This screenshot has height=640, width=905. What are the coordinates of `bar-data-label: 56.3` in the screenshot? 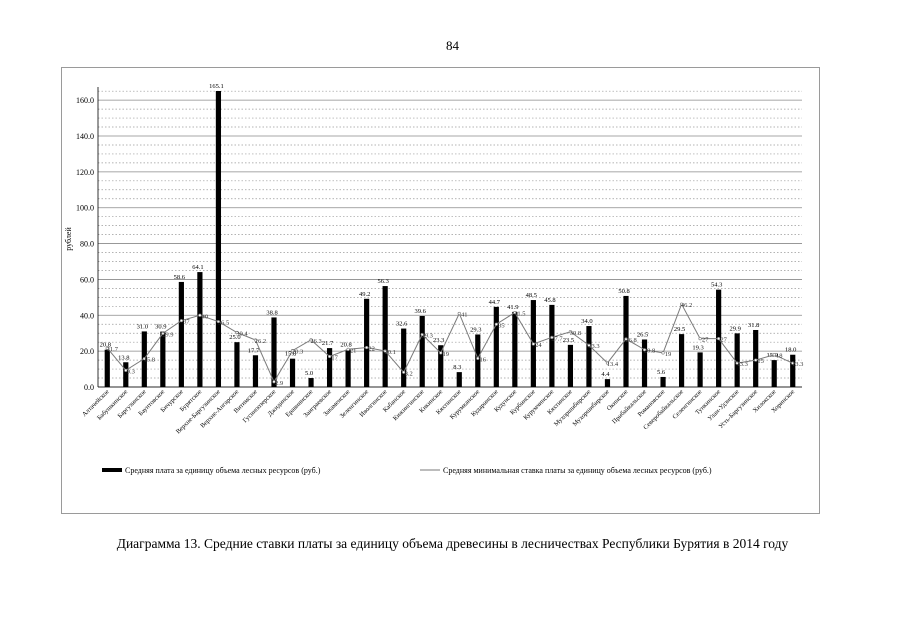 It's located at (382, 281).